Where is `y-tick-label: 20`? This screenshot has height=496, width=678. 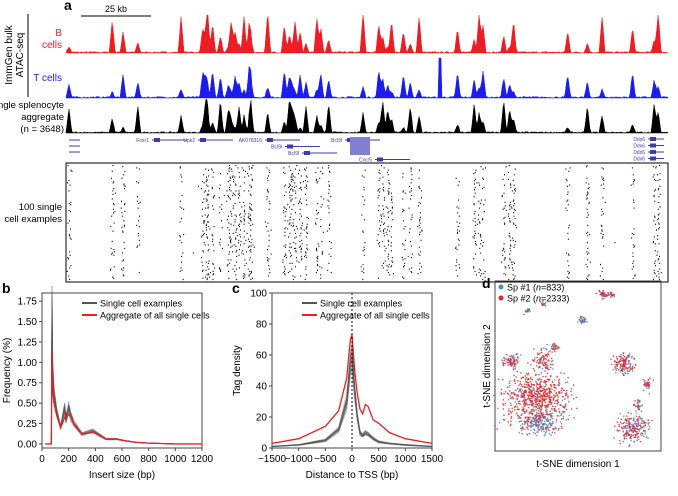 y-tick-label: 20 is located at coordinates (262, 418).